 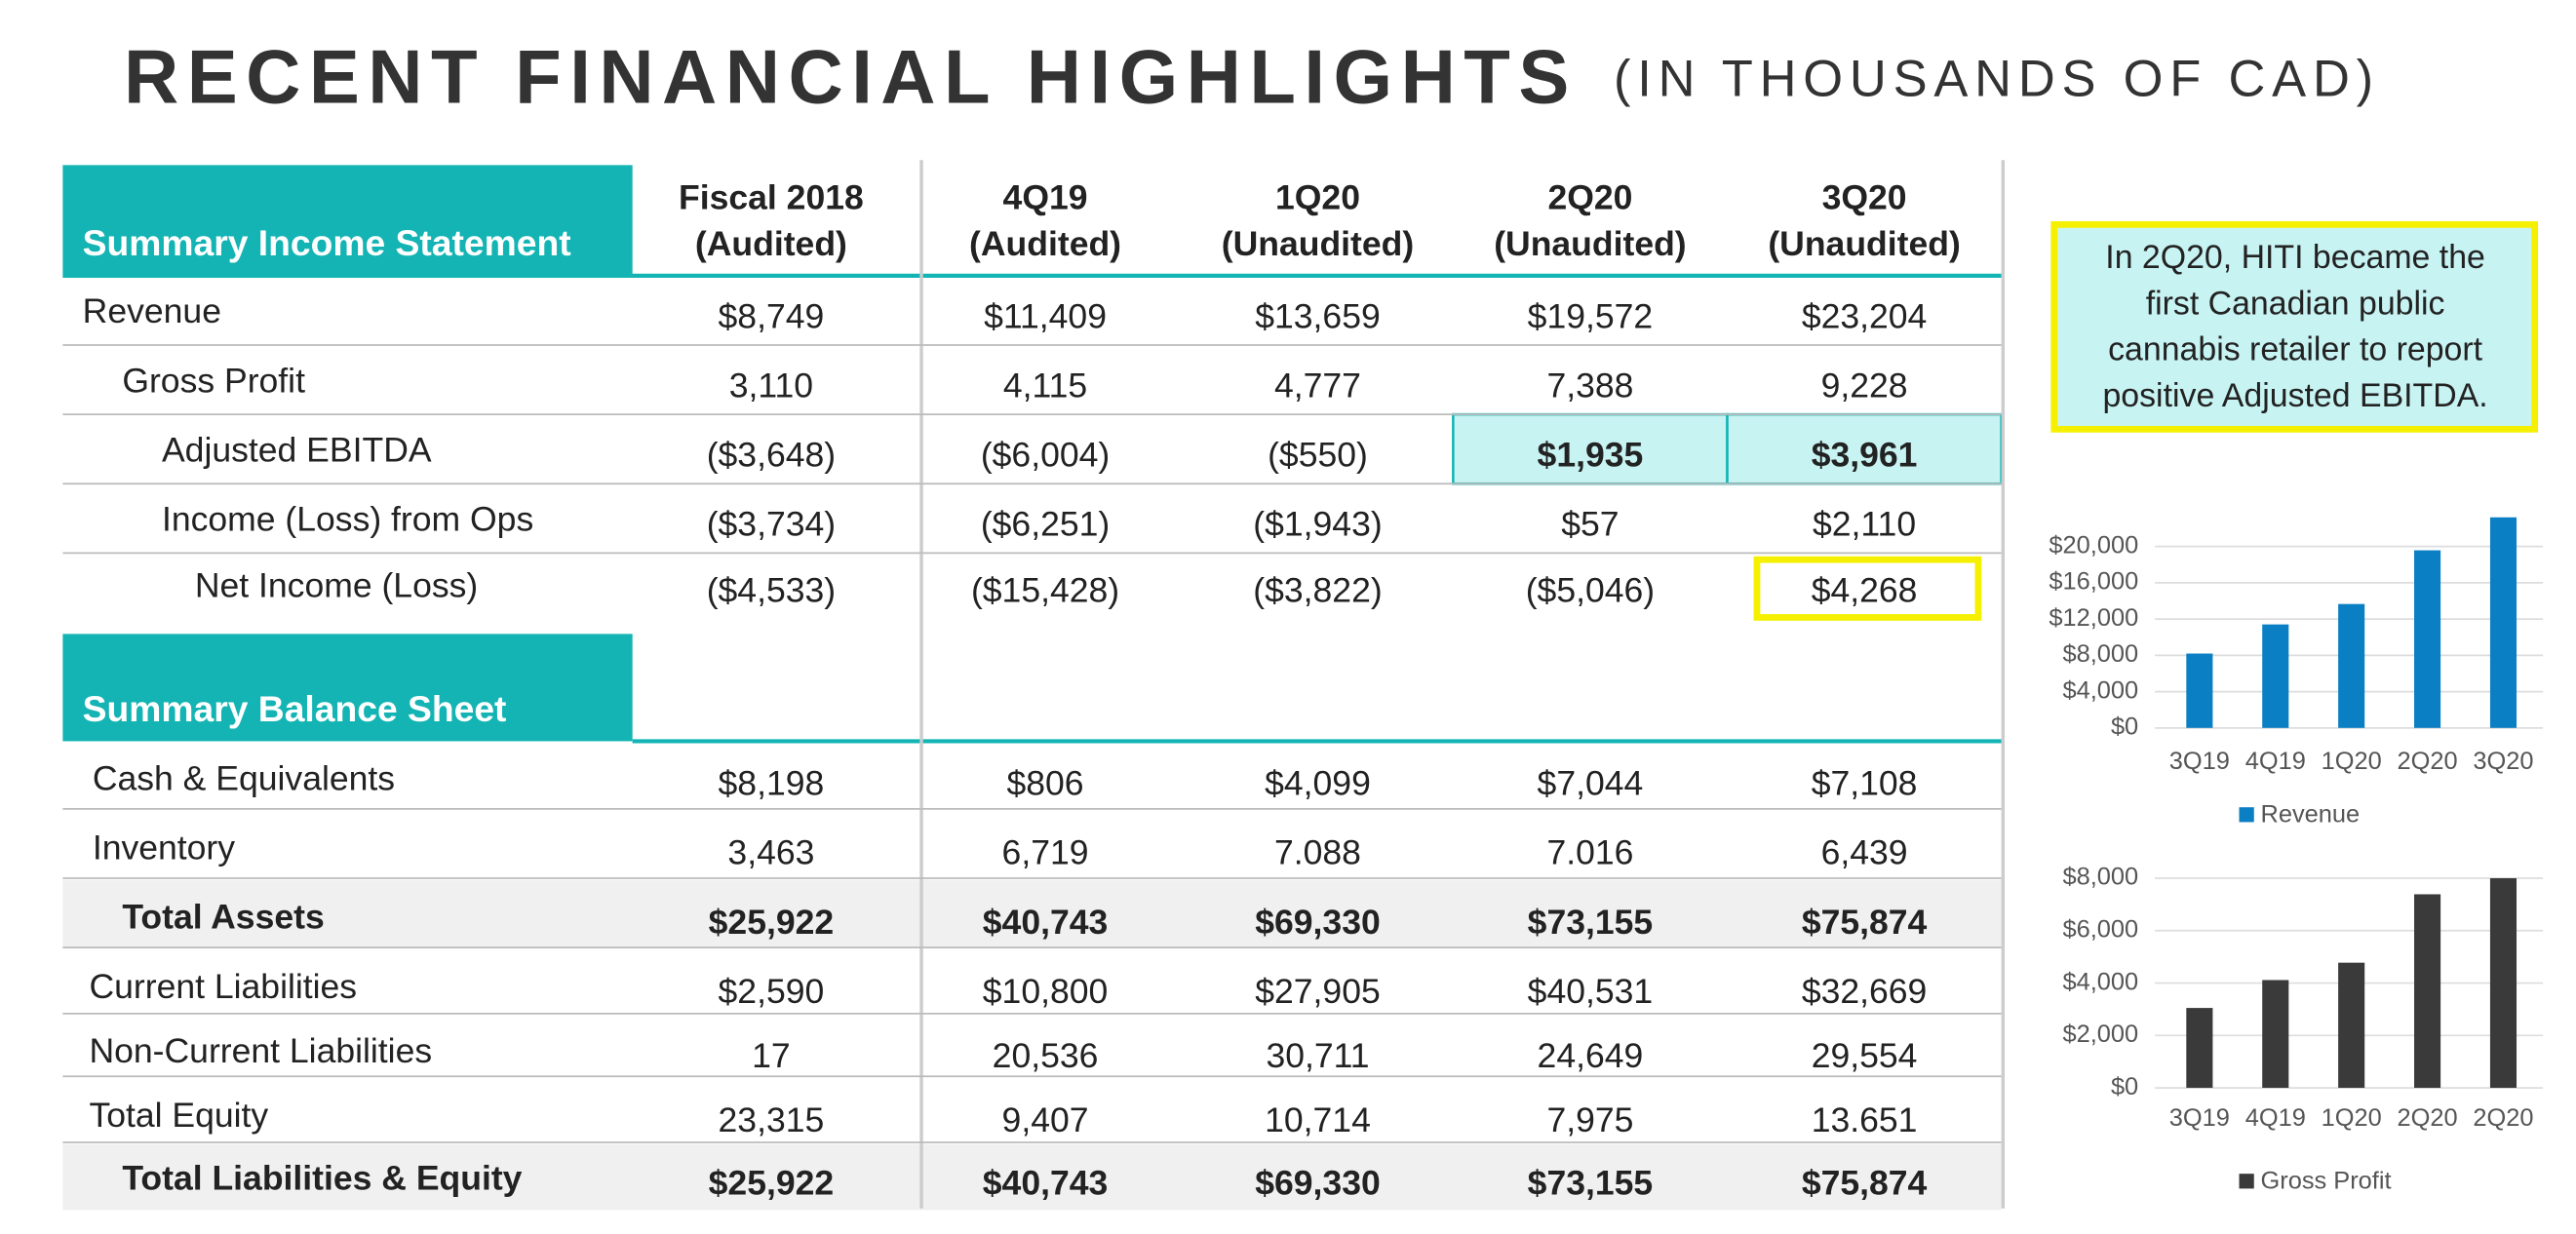 I want to click on cell-value: $1,935, so click(x=1591, y=456).